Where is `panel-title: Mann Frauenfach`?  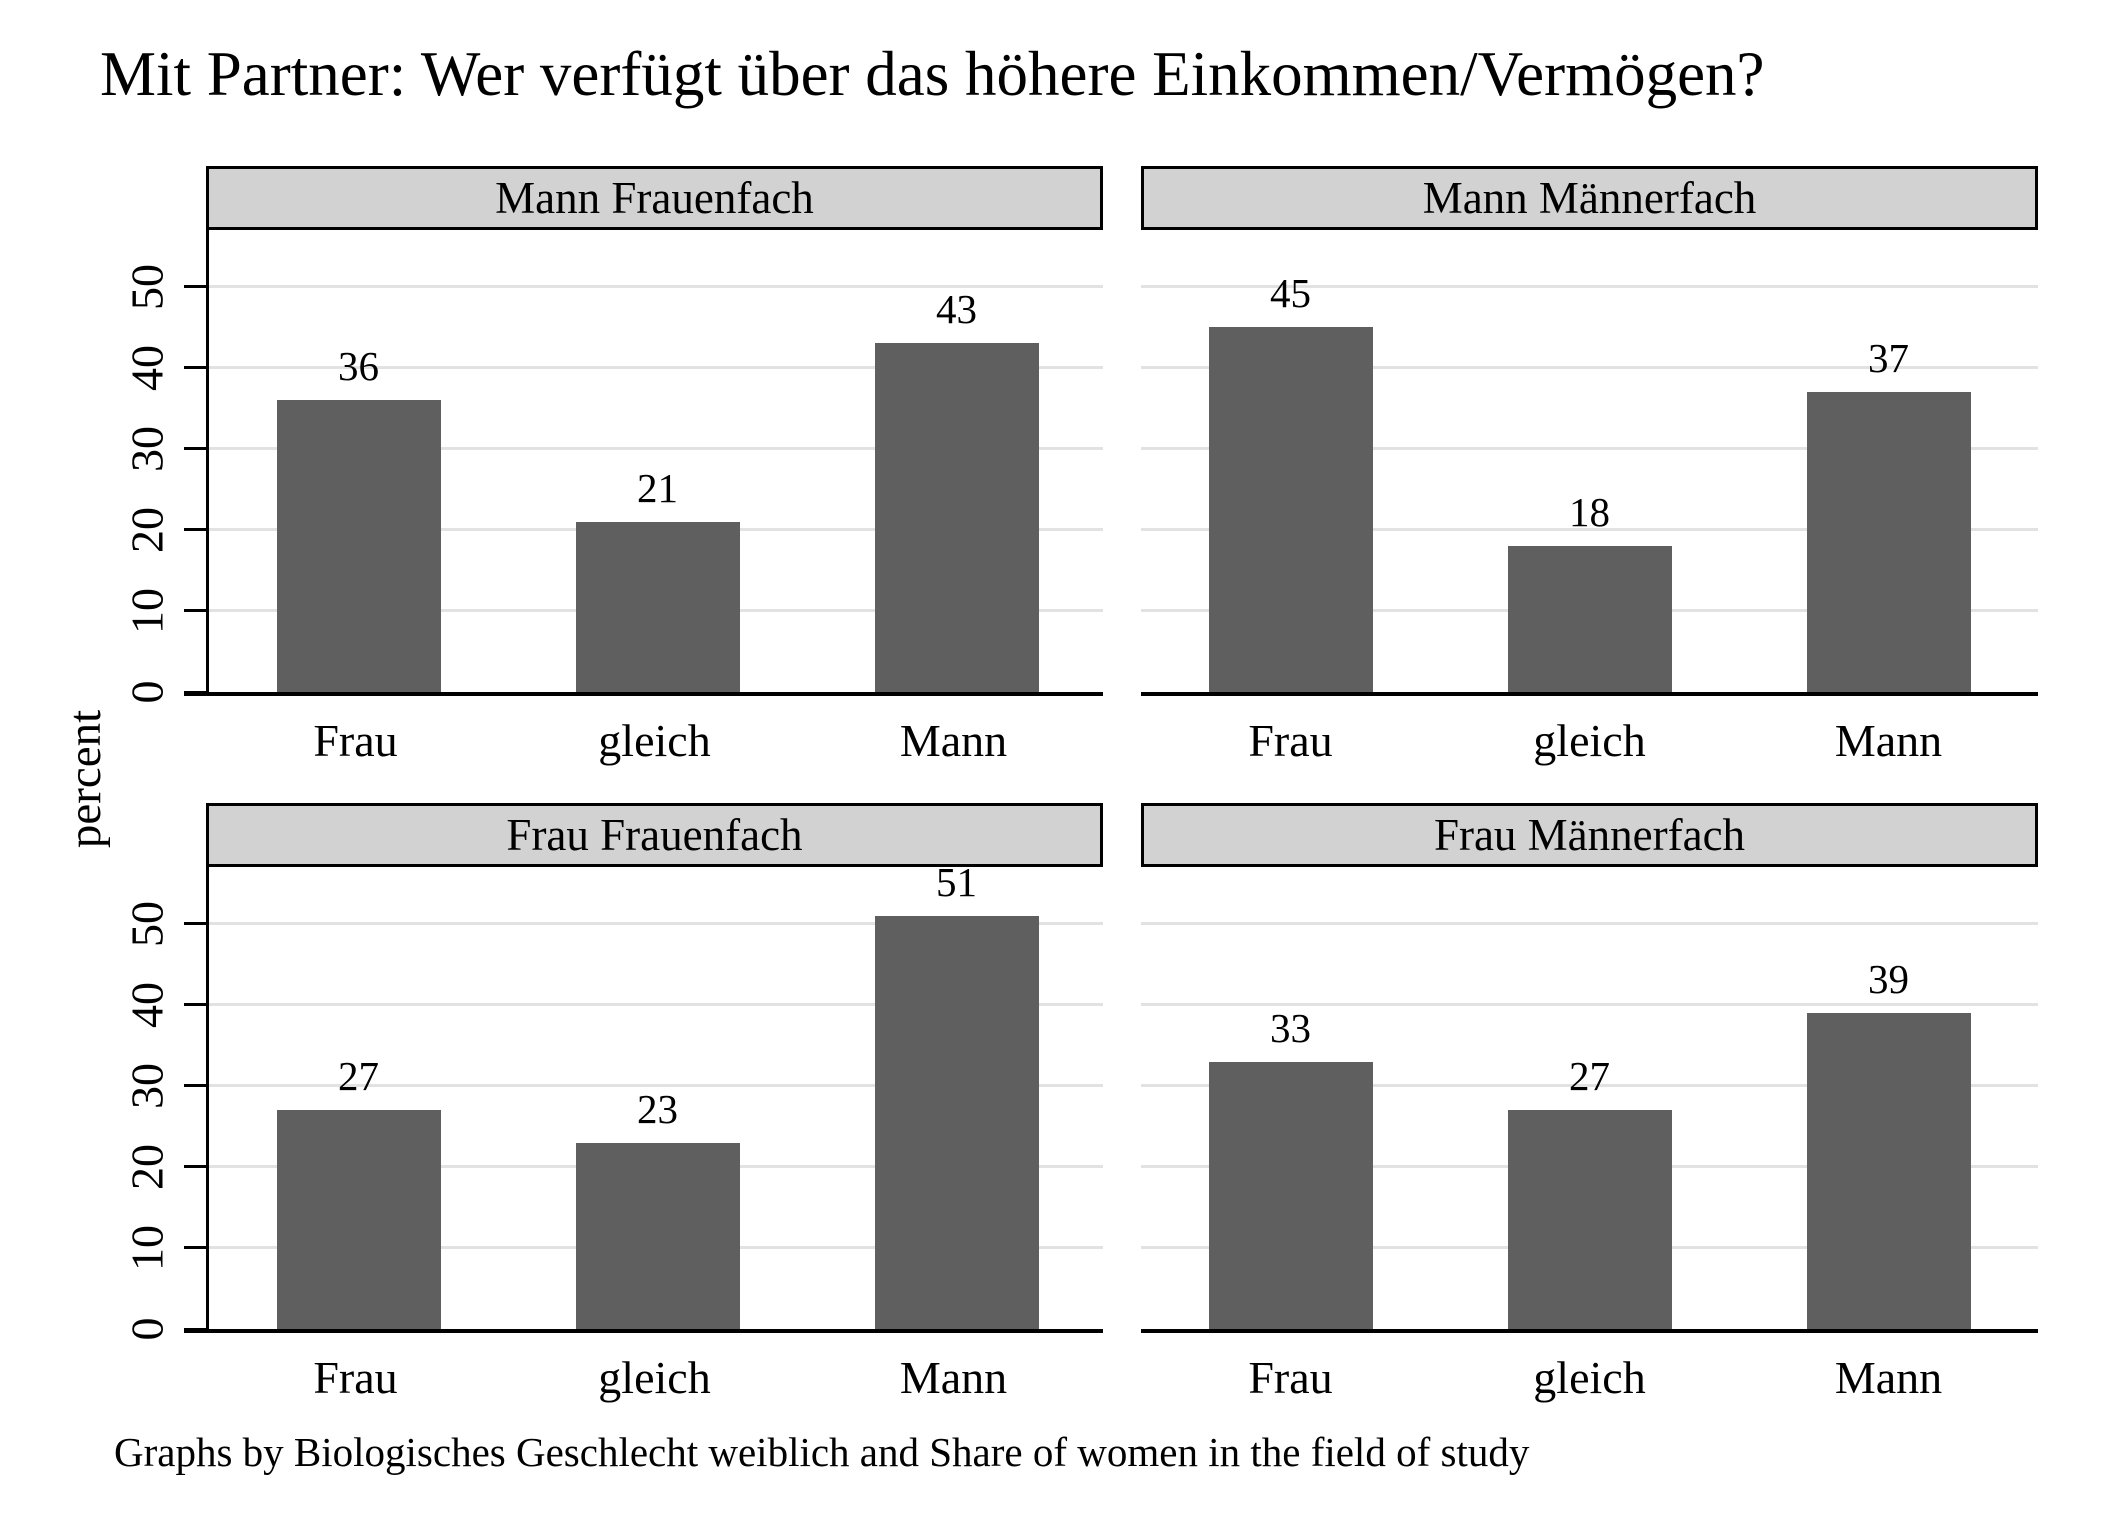 panel-title: Mann Frauenfach is located at coordinates (654, 198).